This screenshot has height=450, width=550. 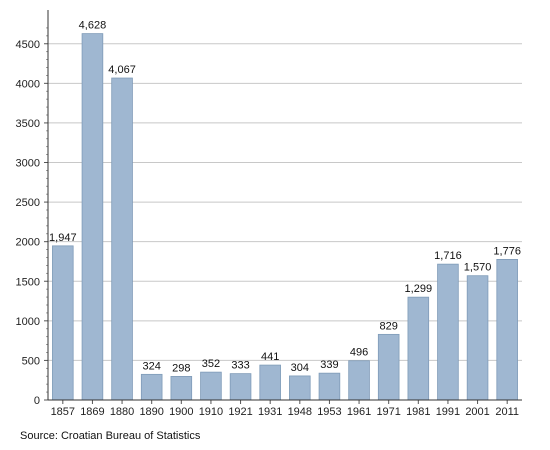 What do you see at coordinates (270, 357) in the screenshot?
I see `data-label-1931: 441` at bounding box center [270, 357].